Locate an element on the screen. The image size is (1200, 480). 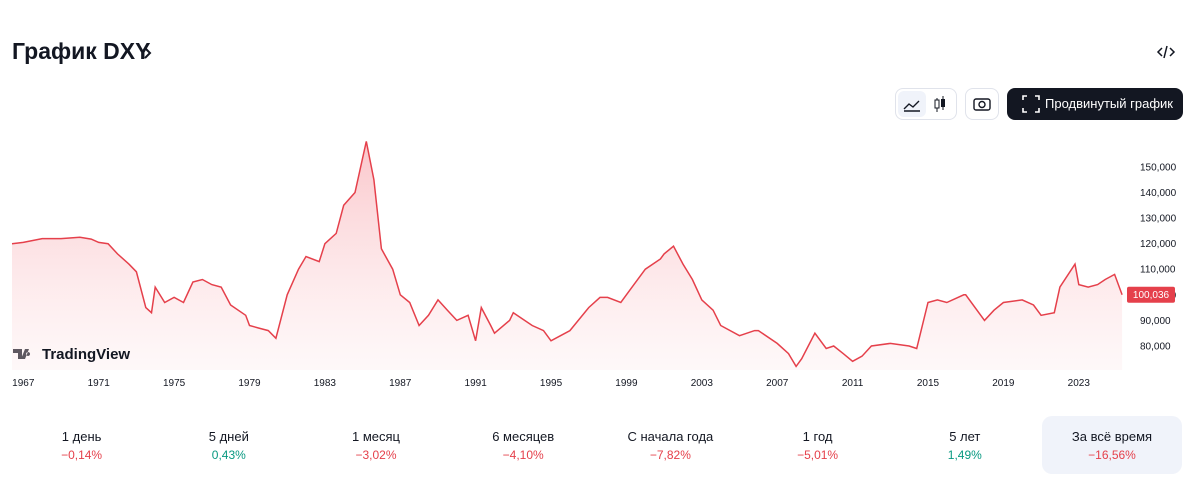
period-tile: За всё время −16,56% is located at coordinates (1112, 445).